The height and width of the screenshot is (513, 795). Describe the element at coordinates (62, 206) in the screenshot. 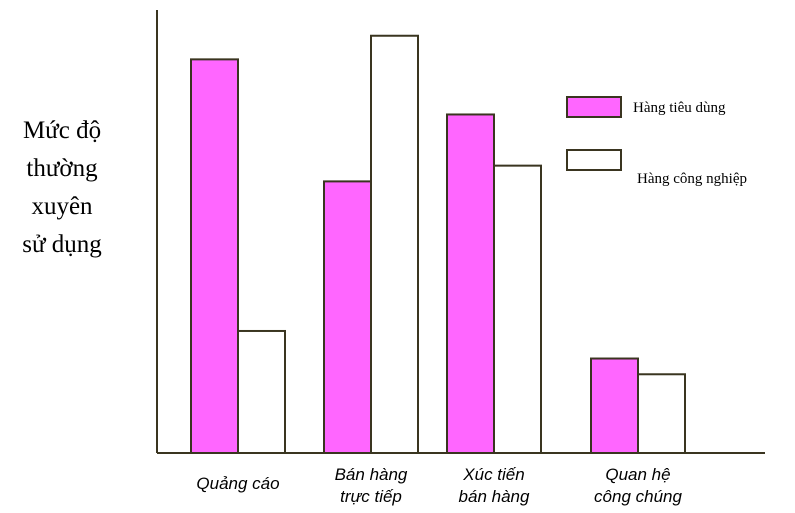

I see `y-axis-label-line: xuyên` at that location.